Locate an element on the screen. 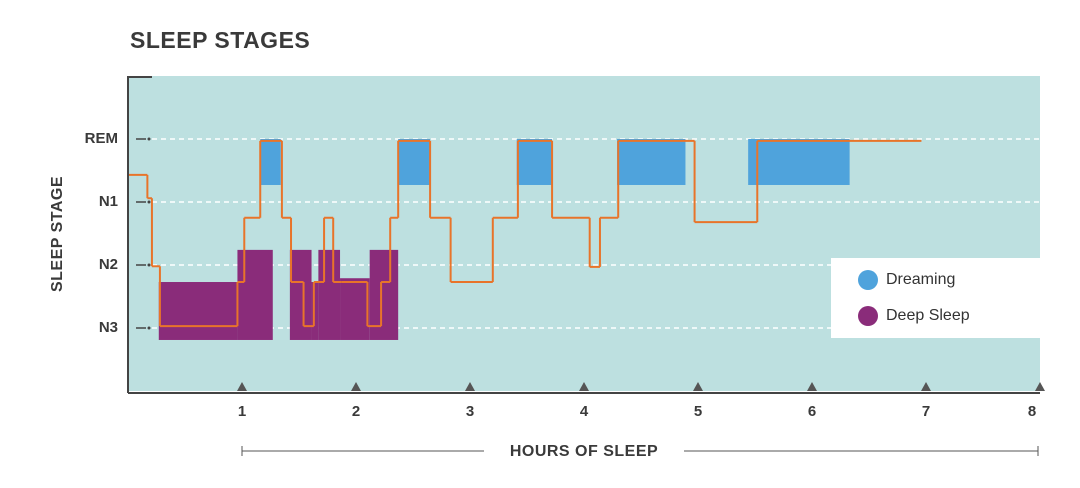 The height and width of the screenshot is (488, 1080). x-axis-title: HOURS OF SLEEP is located at coordinates (584, 451).